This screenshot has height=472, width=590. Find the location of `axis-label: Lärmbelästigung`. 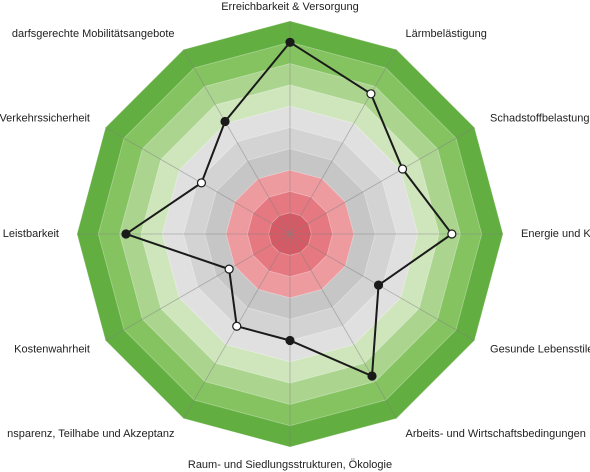

axis-label: Lärmbelästigung is located at coordinates (446, 34).